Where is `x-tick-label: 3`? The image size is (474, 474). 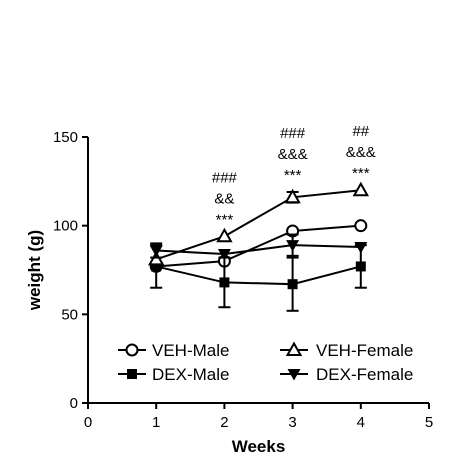 x-tick-label: 3 is located at coordinates (292, 422).